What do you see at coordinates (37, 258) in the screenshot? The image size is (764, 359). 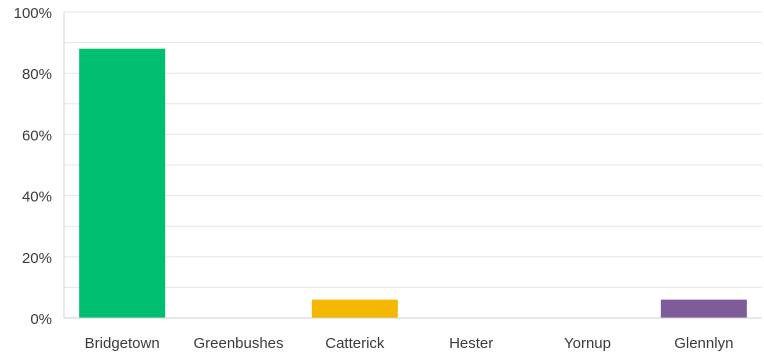 I see `y-tick-label: 20%` at bounding box center [37, 258].